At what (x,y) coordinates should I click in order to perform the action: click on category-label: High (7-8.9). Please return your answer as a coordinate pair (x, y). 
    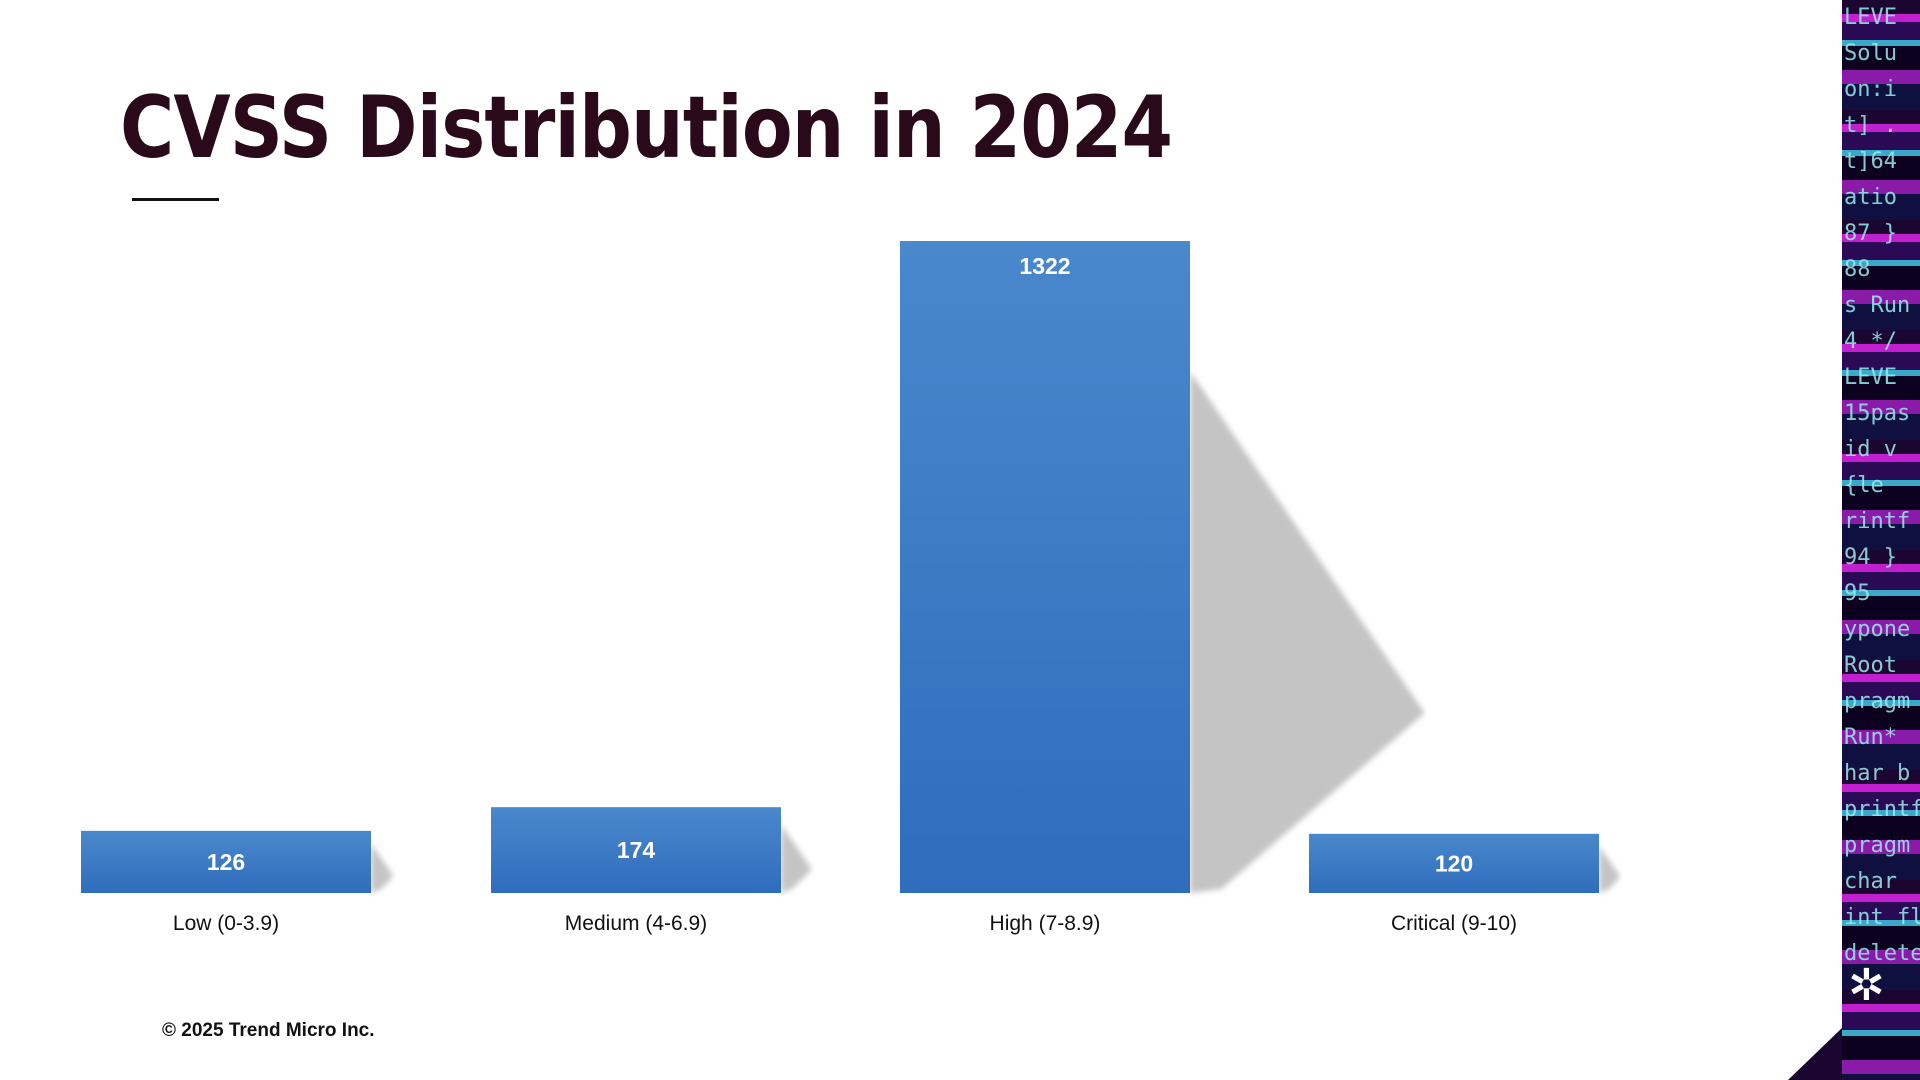
    Looking at the image, I should click on (1045, 923).